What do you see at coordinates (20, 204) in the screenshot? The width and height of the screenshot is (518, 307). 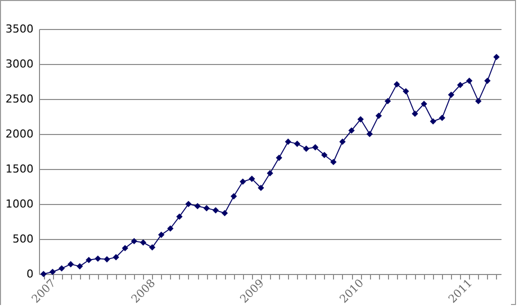 I see `y-tick-label: 1000` at bounding box center [20, 204].